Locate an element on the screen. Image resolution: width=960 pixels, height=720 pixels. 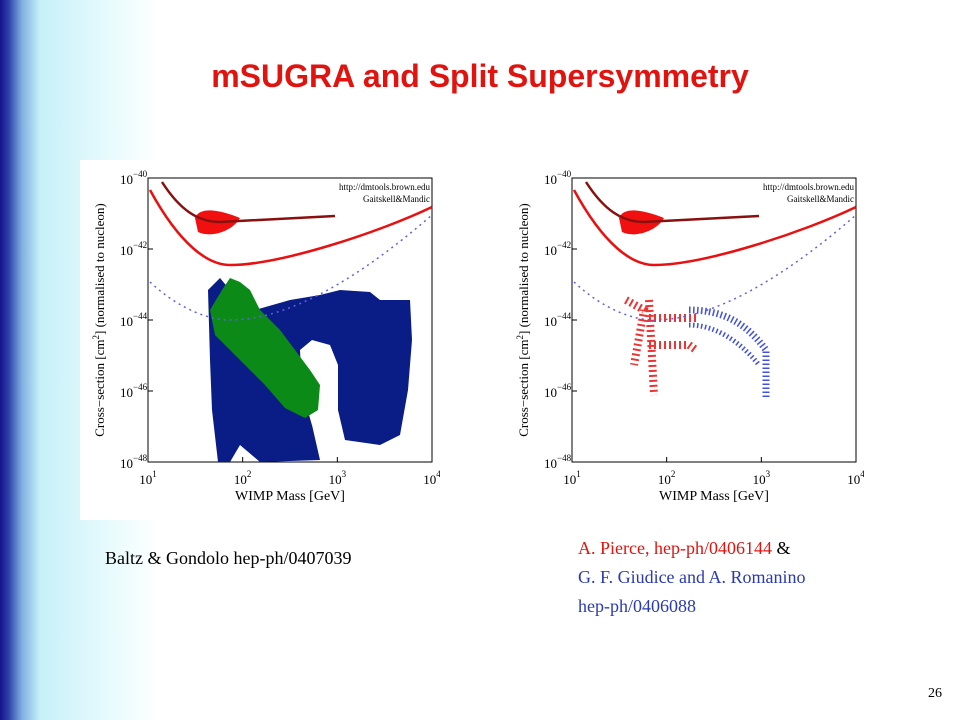
green-region is located at coordinates (265, 348).